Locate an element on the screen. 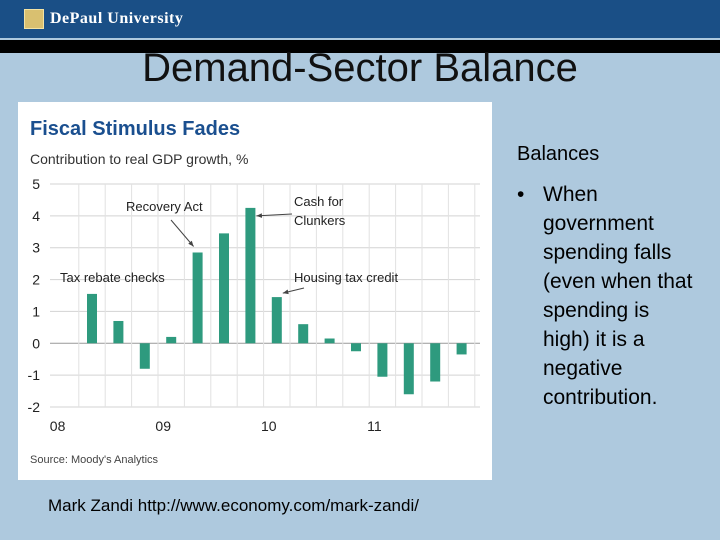  annotation-label: Recovery Act is located at coordinates (164, 206).